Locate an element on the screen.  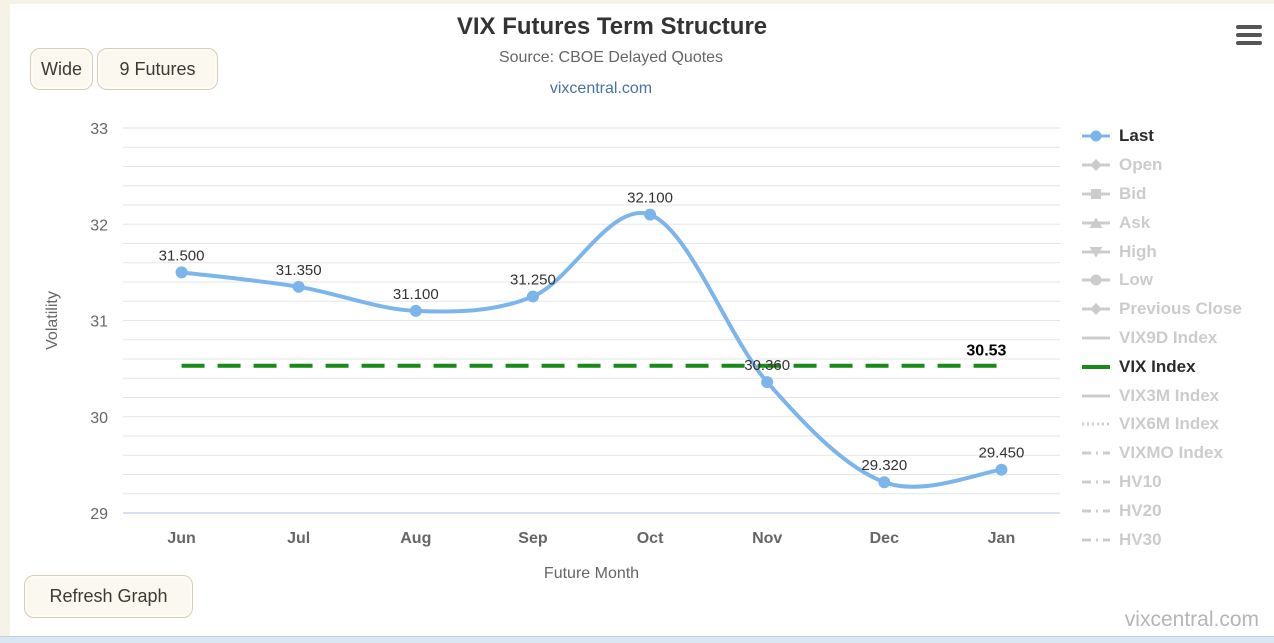
legend-item-hv10: HV10 is located at coordinates (1161, 482).